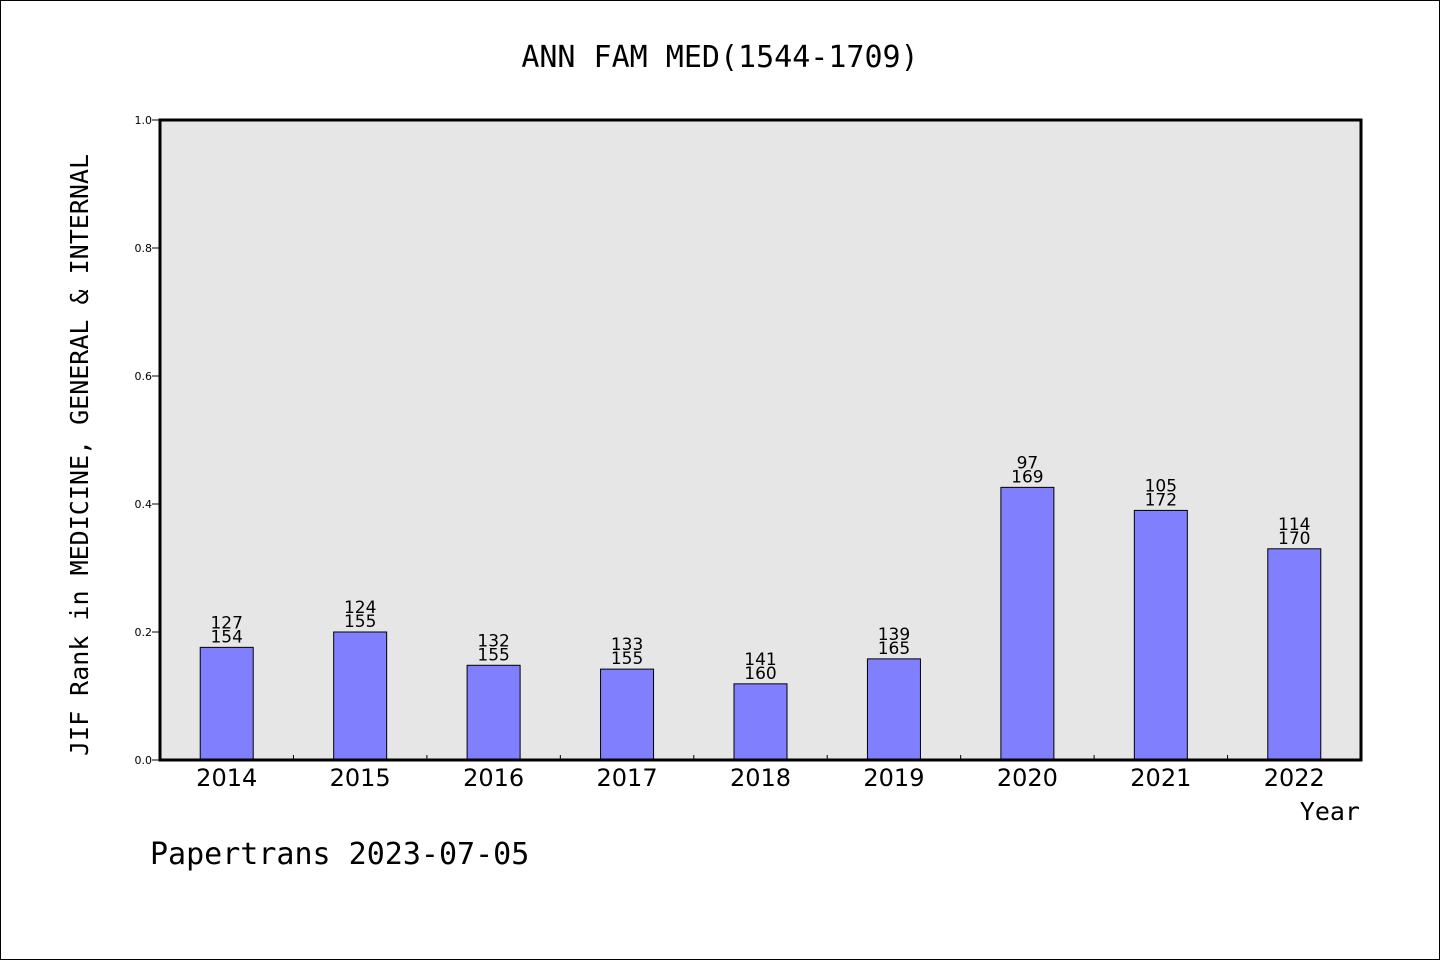 This screenshot has height=960, width=1440. What do you see at coordinates (493, 712) in the screenshot?
I see `bar-2016` at bounding box center [493, 712].